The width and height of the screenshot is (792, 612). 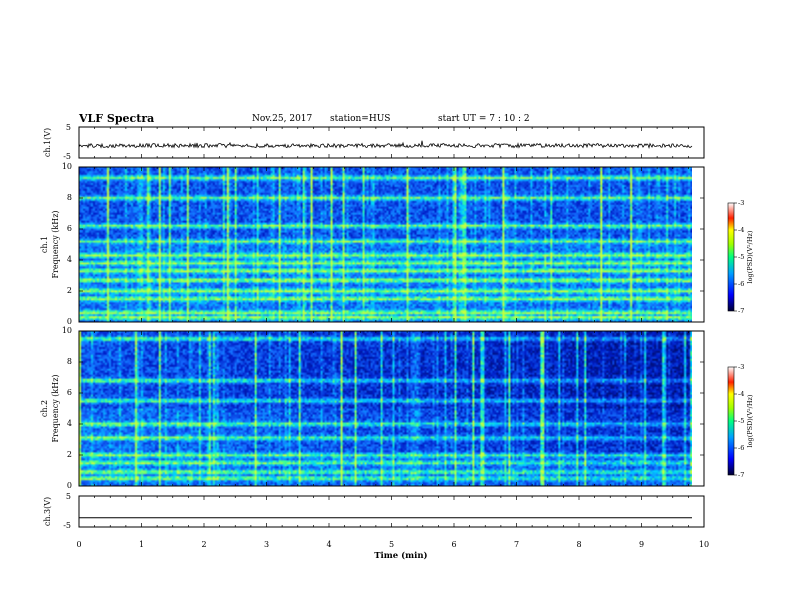 I want to click on ch2-ytick-label: 10, so click(x=67, y=330).